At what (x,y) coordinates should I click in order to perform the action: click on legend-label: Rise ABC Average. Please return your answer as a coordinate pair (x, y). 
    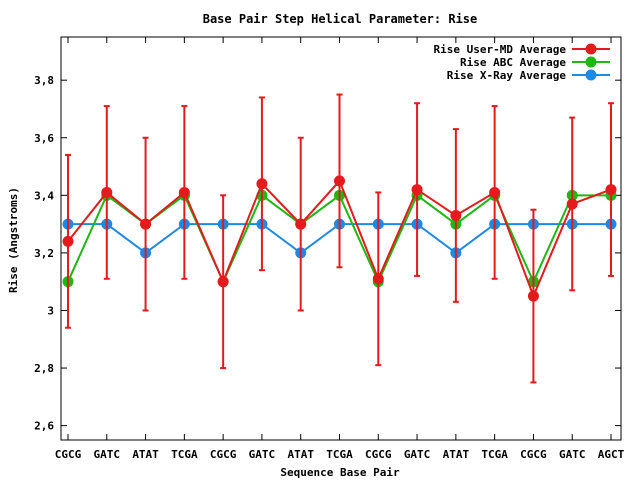
    Looking at the image, I should click on (513, 62).